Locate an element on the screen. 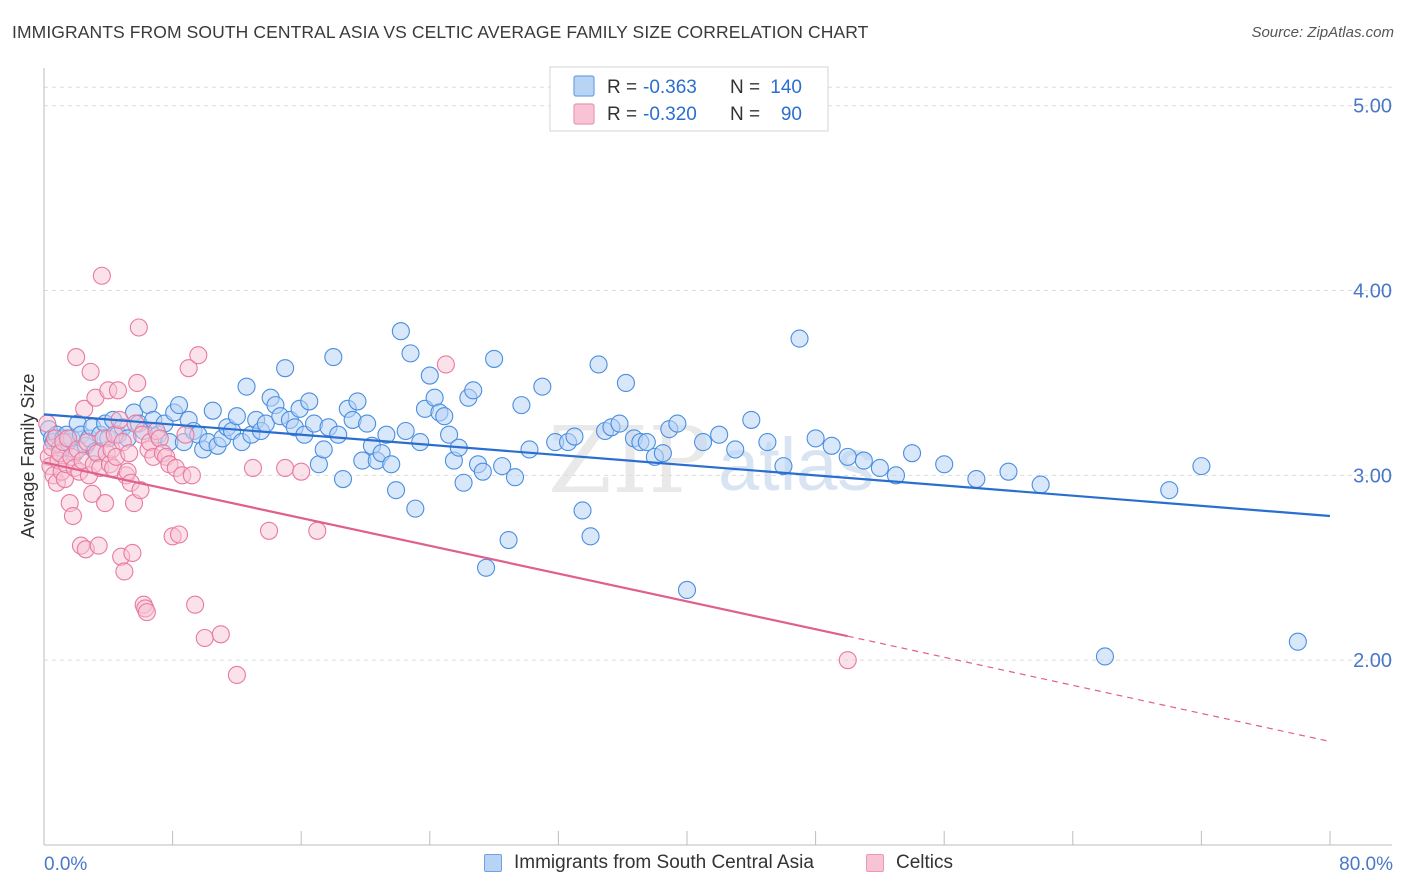  legend-r-value-1: -0.363 is located at coordinates (670, 87).